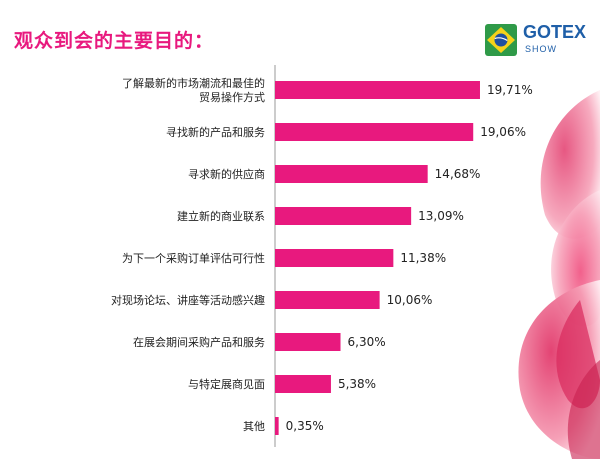 The image size is (600, 459). I want to click on brazil-flag-icon, so click(501, 40).